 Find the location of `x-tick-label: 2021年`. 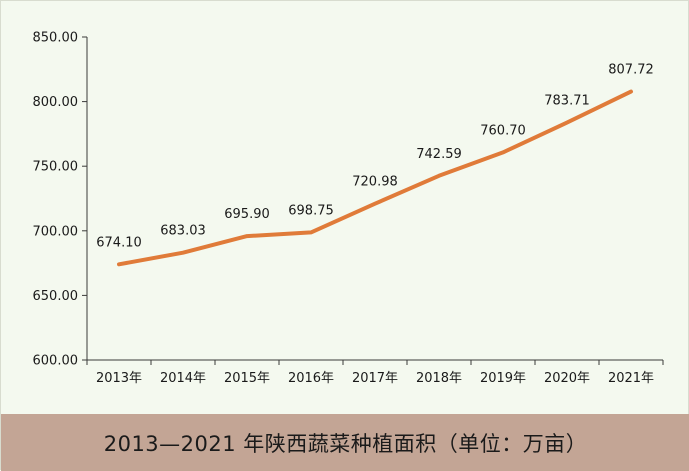

x-tick-label: 2021年 is located at coordinates (631, 378).